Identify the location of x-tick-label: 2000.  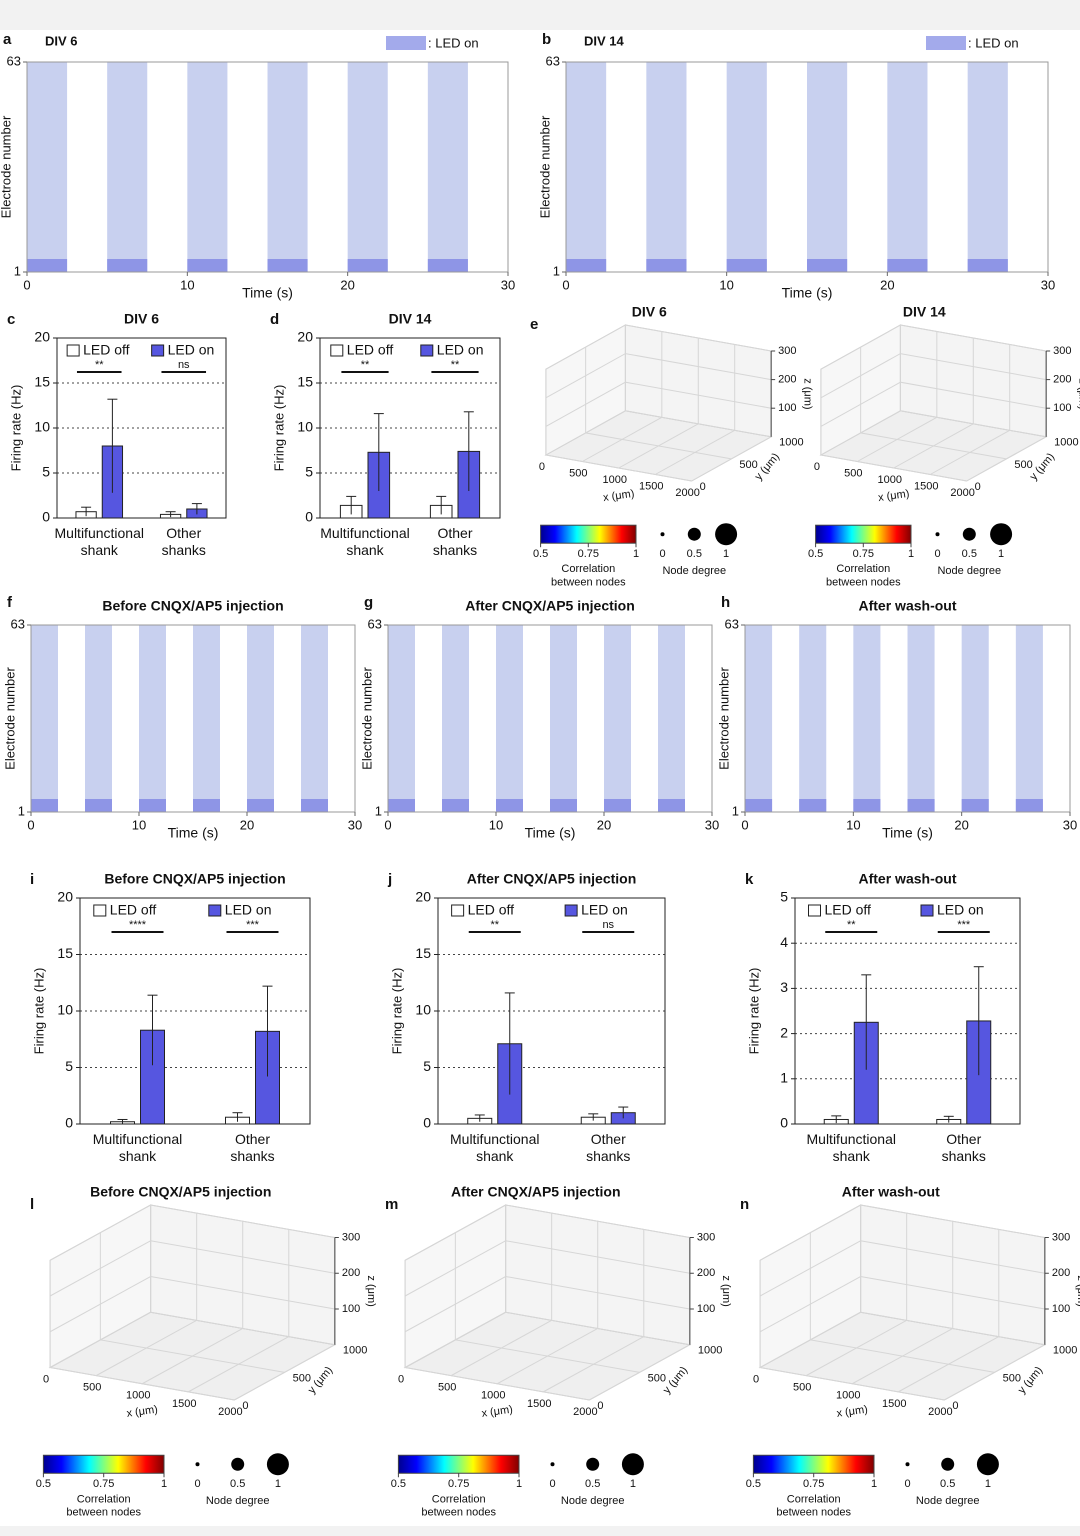
(230, 1412).